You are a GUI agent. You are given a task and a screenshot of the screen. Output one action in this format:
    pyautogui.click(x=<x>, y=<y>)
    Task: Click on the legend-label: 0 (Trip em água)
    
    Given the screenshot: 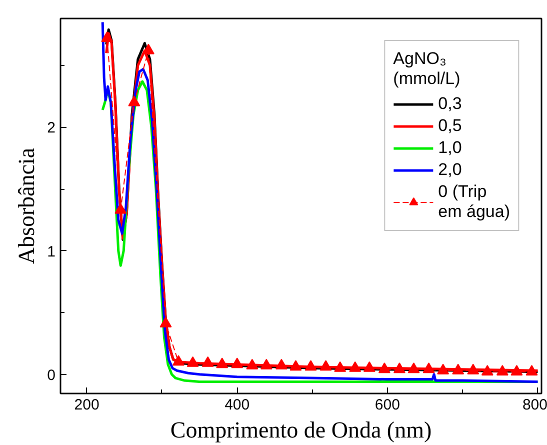 What is the action you would take?
    pyautogui.click(x=474, y=202)
    